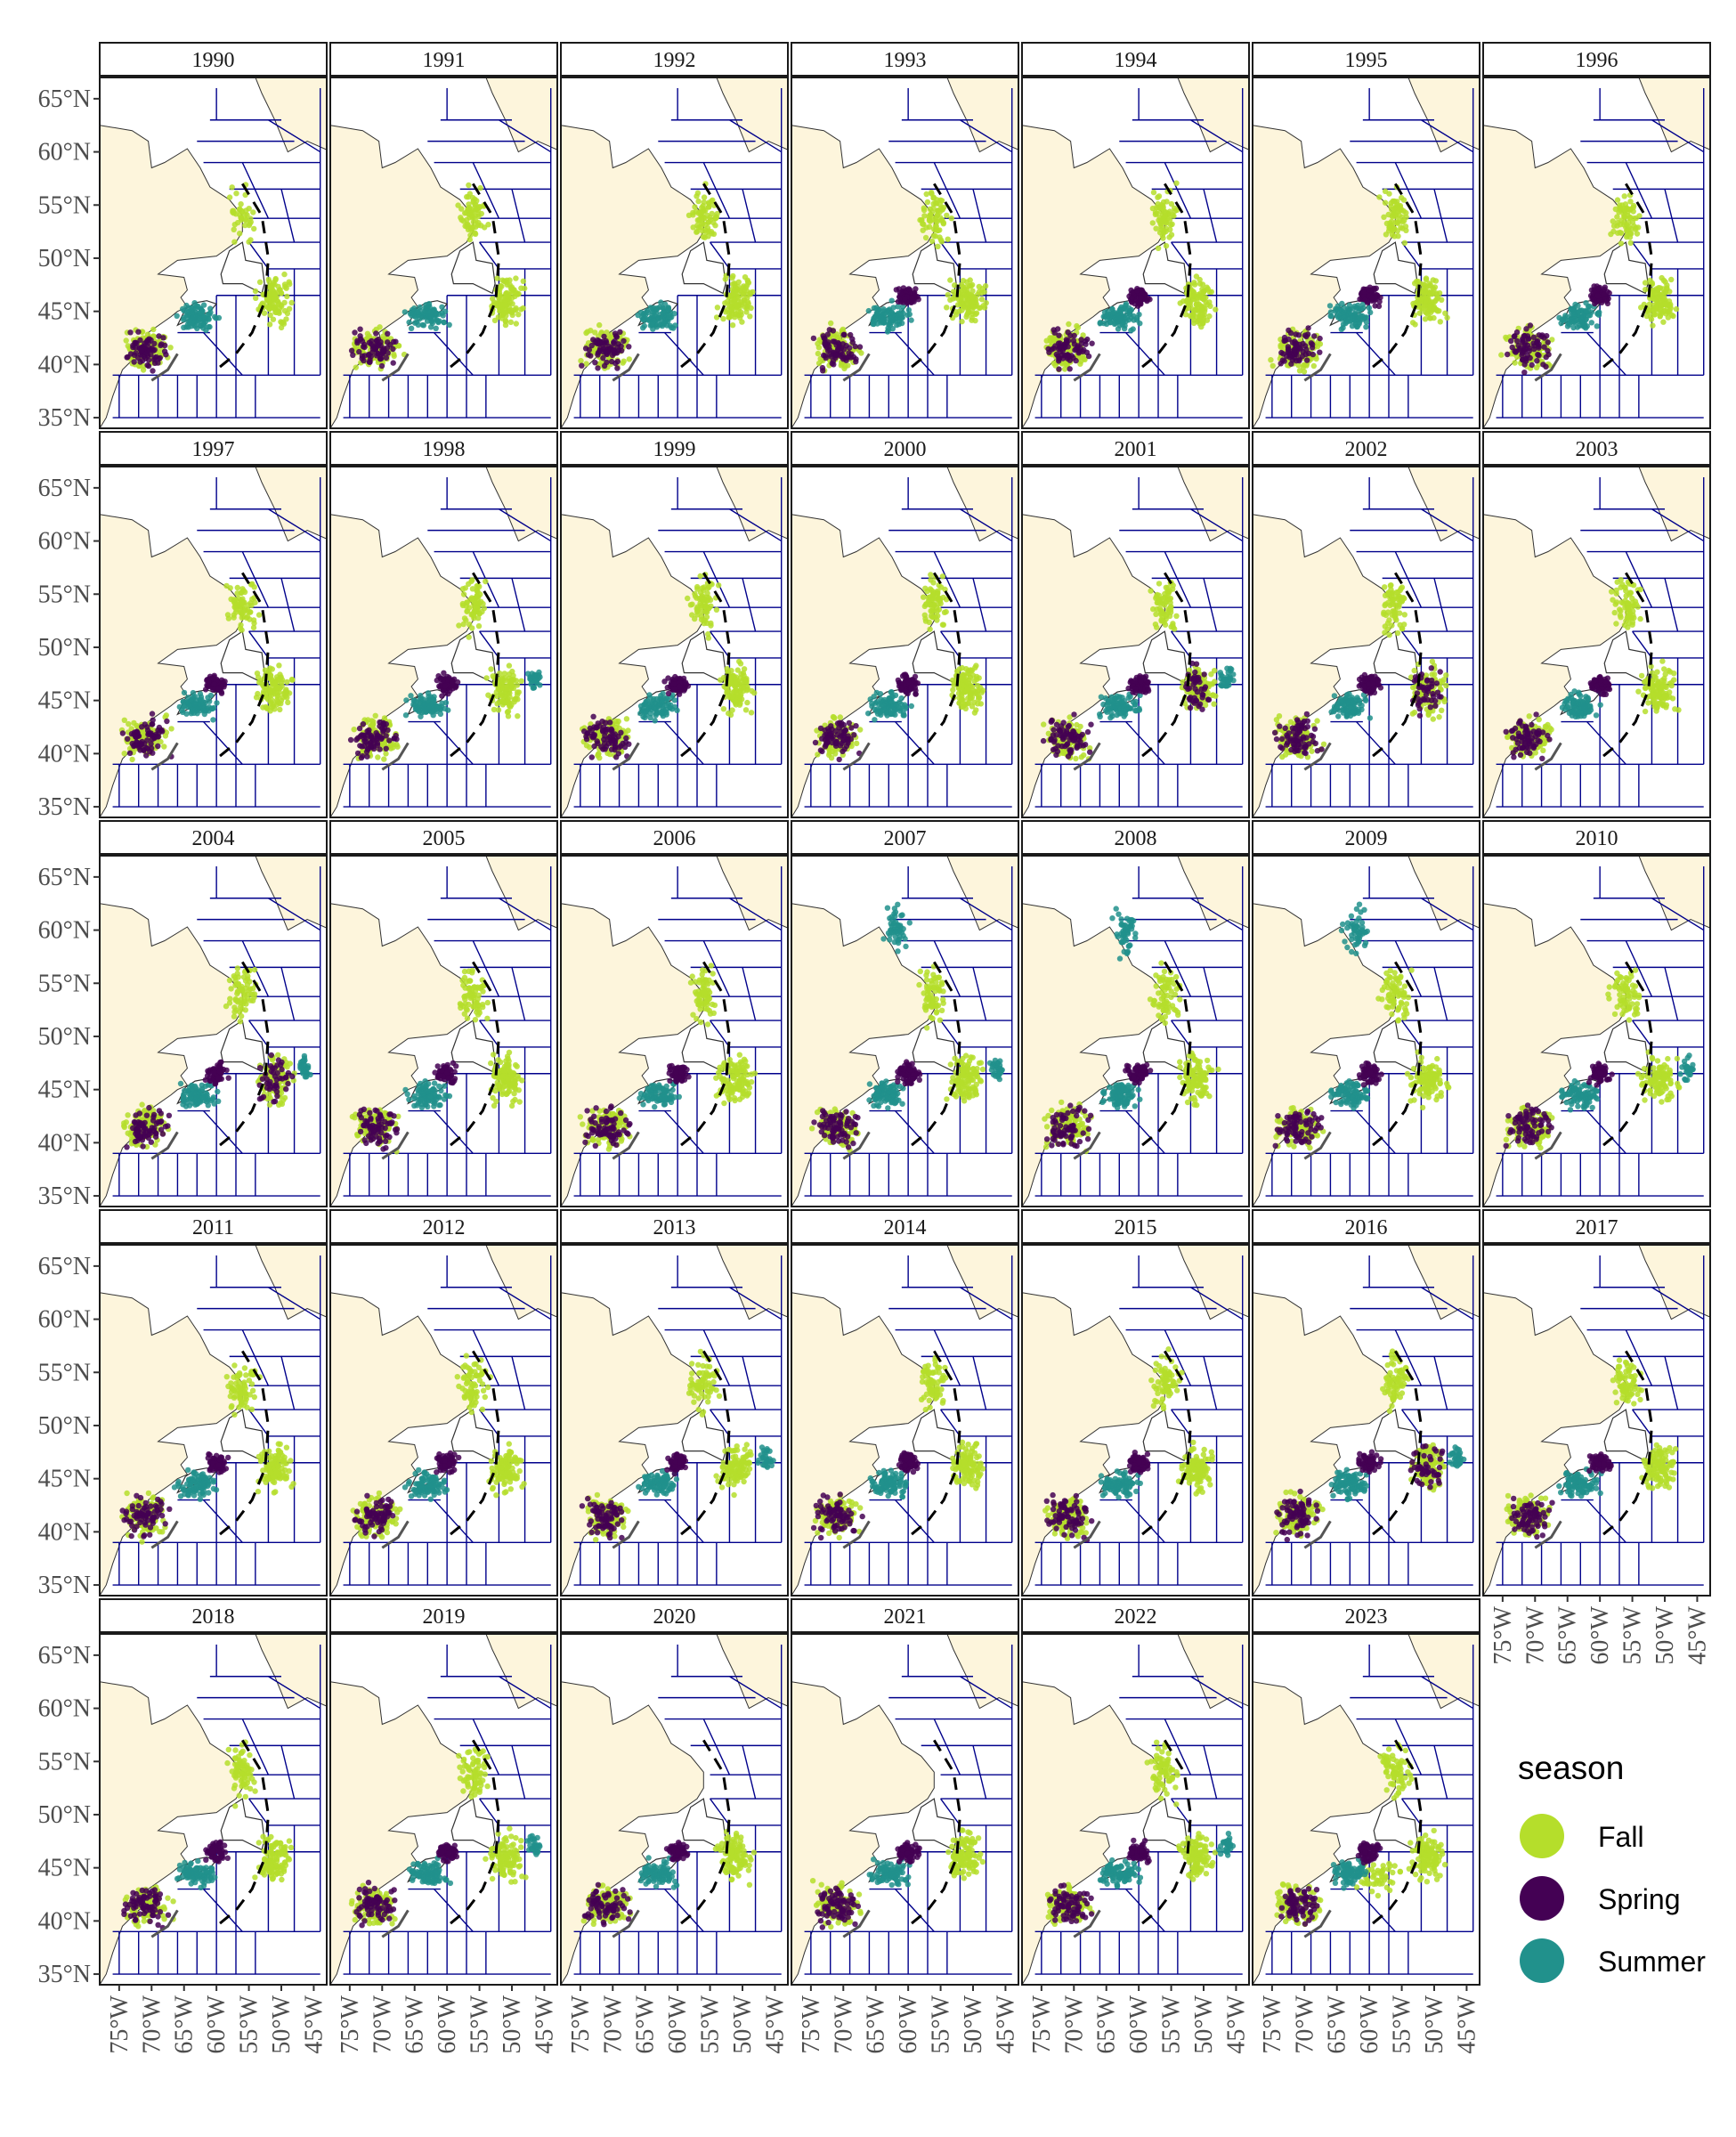  Describe the element at coordinates (1366, 252) in the screenshot. I see `panel-map` at that location.